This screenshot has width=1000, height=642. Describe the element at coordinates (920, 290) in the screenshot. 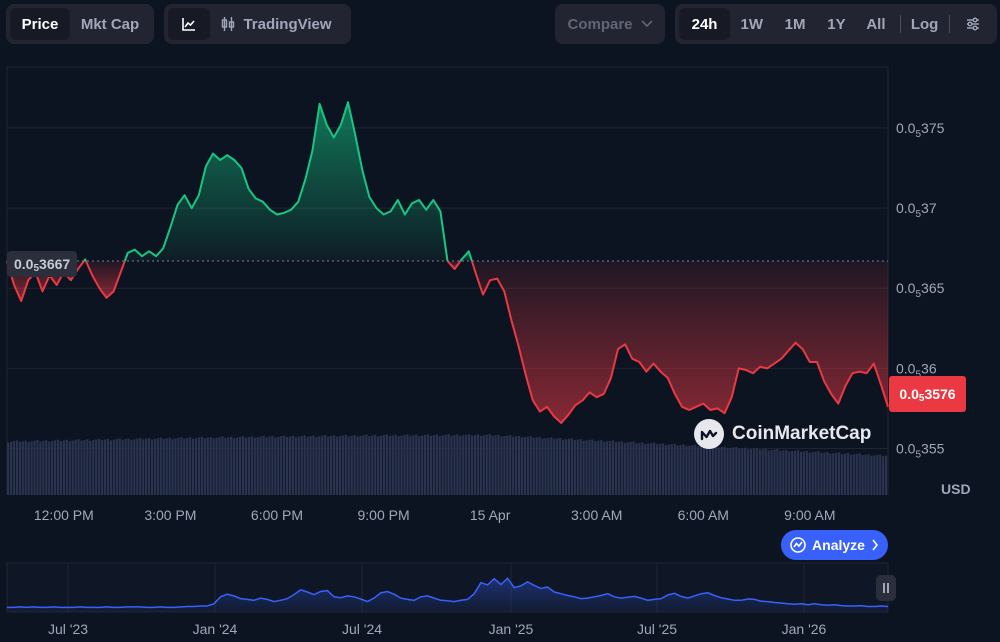

I see `y-tick-label: 0.05365` at that location.